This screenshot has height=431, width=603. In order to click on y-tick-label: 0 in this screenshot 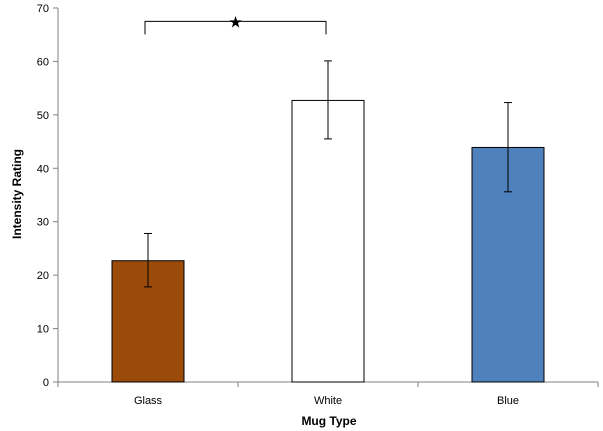, I will do `click(46, 383)`.